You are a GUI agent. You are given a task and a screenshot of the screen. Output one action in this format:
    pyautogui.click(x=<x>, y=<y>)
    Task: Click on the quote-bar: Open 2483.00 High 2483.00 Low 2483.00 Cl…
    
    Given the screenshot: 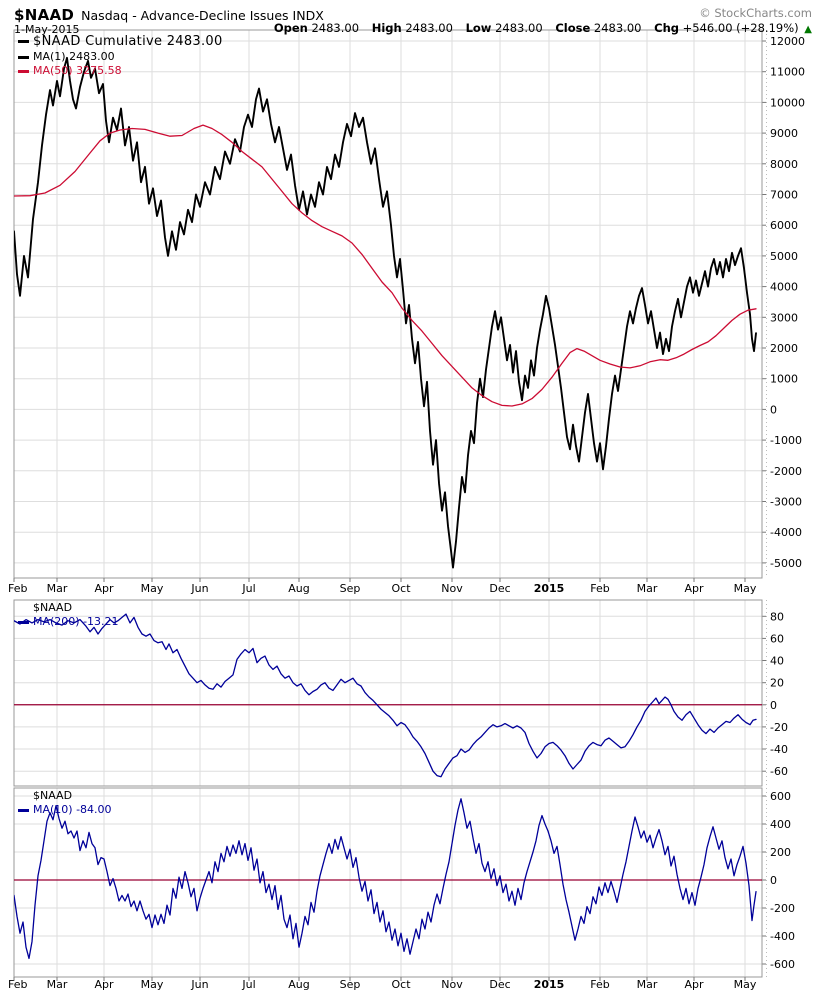 What is the action you would take?
    pyautogui.click(x=543, y=28)
    